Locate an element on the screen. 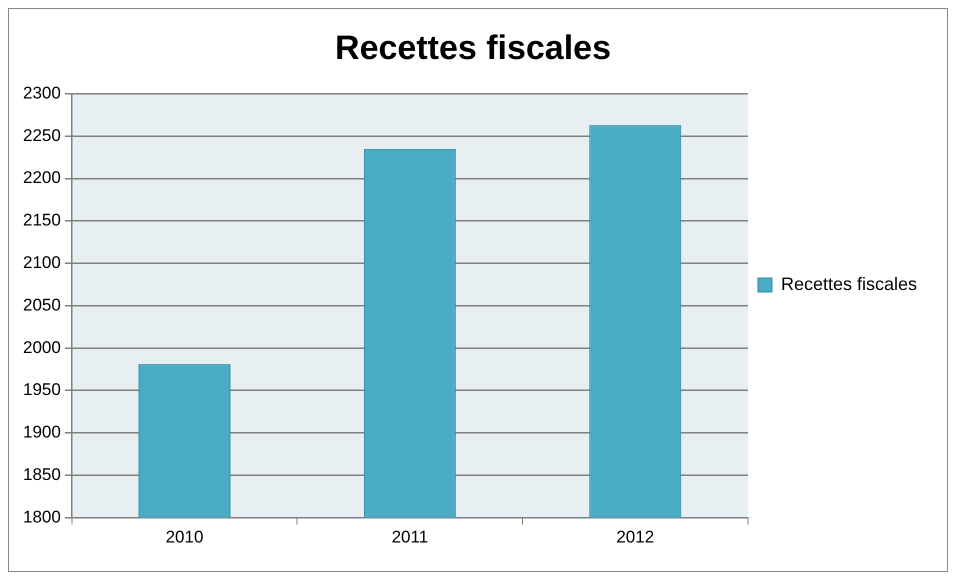 The image size is (958, 582). y-tick-label: 2000 is located at coordinates (41, 347).